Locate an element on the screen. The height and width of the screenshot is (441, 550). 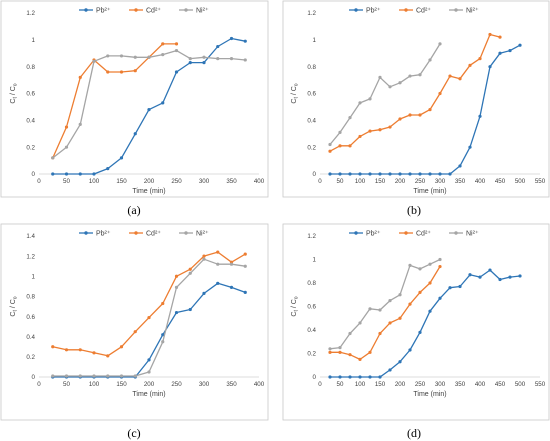
series-line-pb is located at coordinates (425, 109).